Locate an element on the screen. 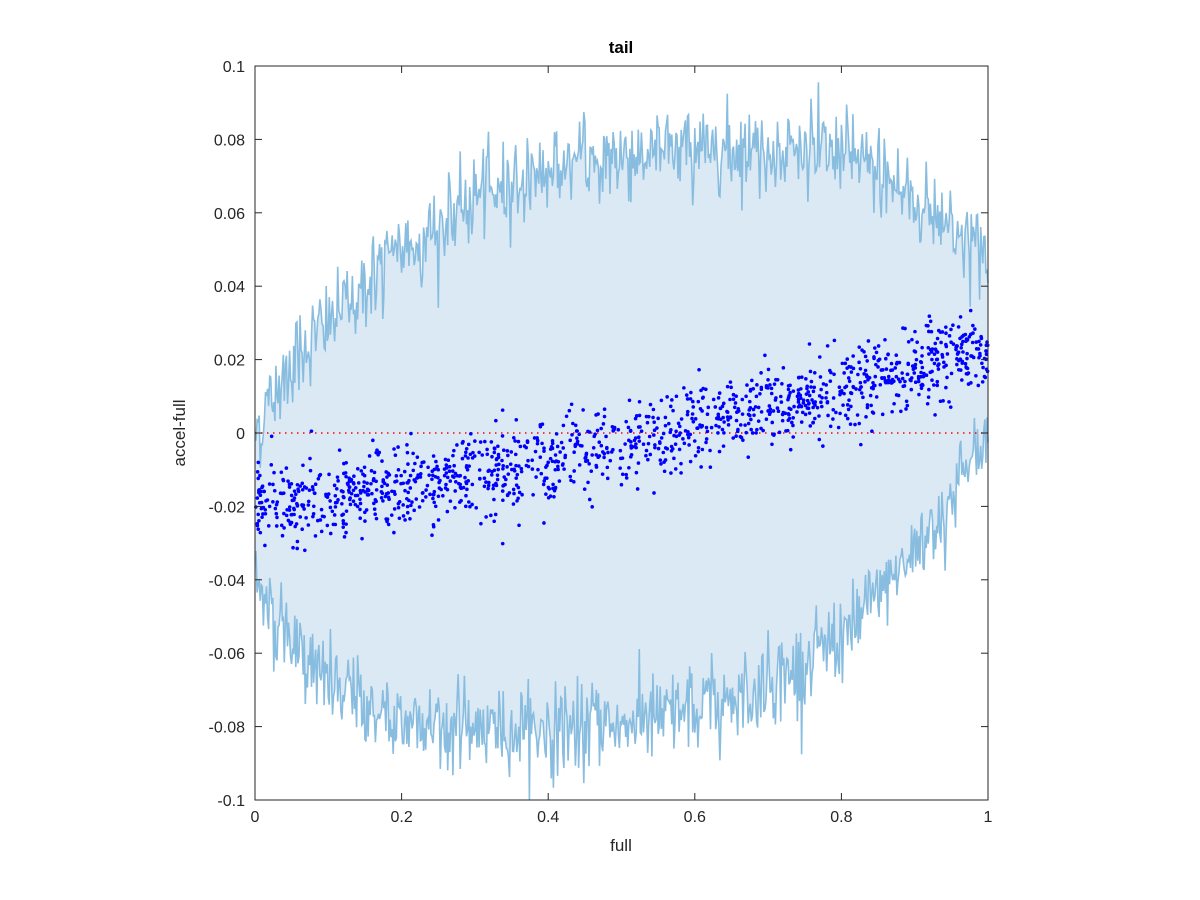 The width and height of the screenshot is (1200, 900). x-tick-label: 0.8 is located at coordinates (841, 817).